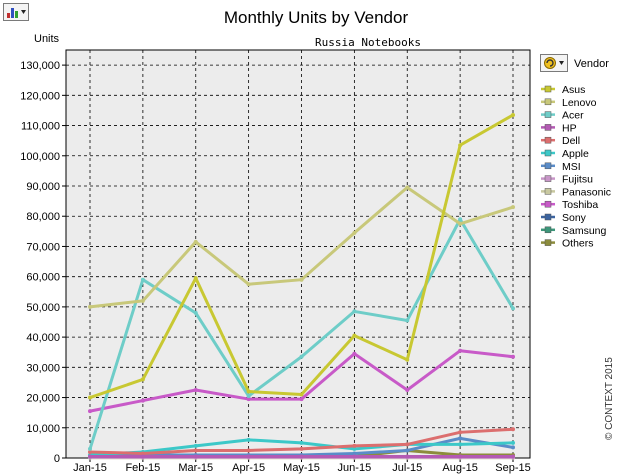  I want to click on legend-item-toshiba: Toshiba, so click(569, 205).